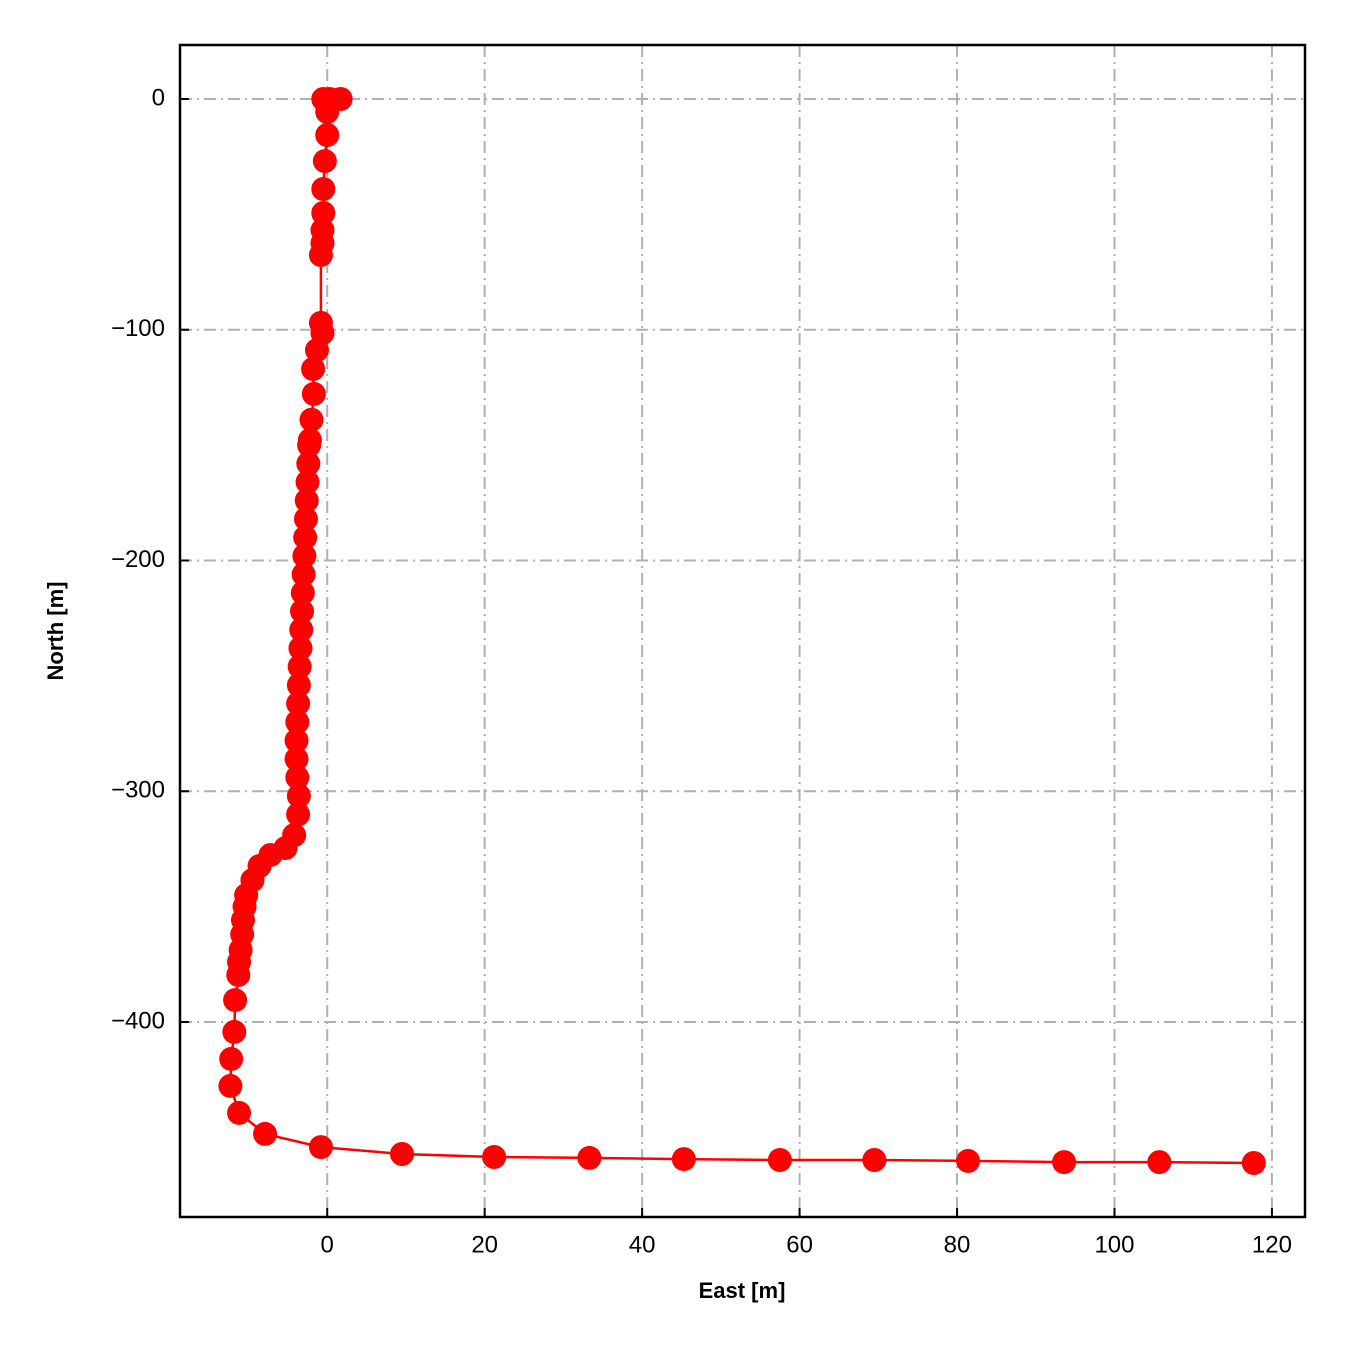  What do you see at coordinates (138, 1020) in the screenshot?
I see `y-tick-label: −400` at bounding box center [138, 1020].